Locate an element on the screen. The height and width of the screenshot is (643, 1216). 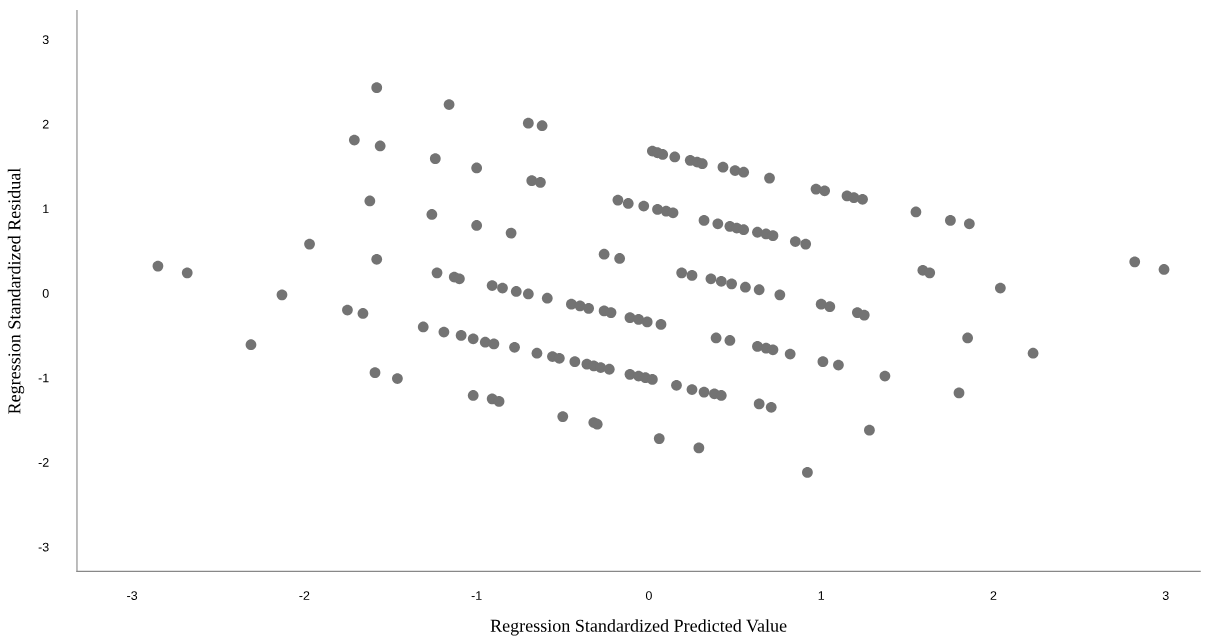
x-tick-label: 3 is located at coordinates (1165, 595).